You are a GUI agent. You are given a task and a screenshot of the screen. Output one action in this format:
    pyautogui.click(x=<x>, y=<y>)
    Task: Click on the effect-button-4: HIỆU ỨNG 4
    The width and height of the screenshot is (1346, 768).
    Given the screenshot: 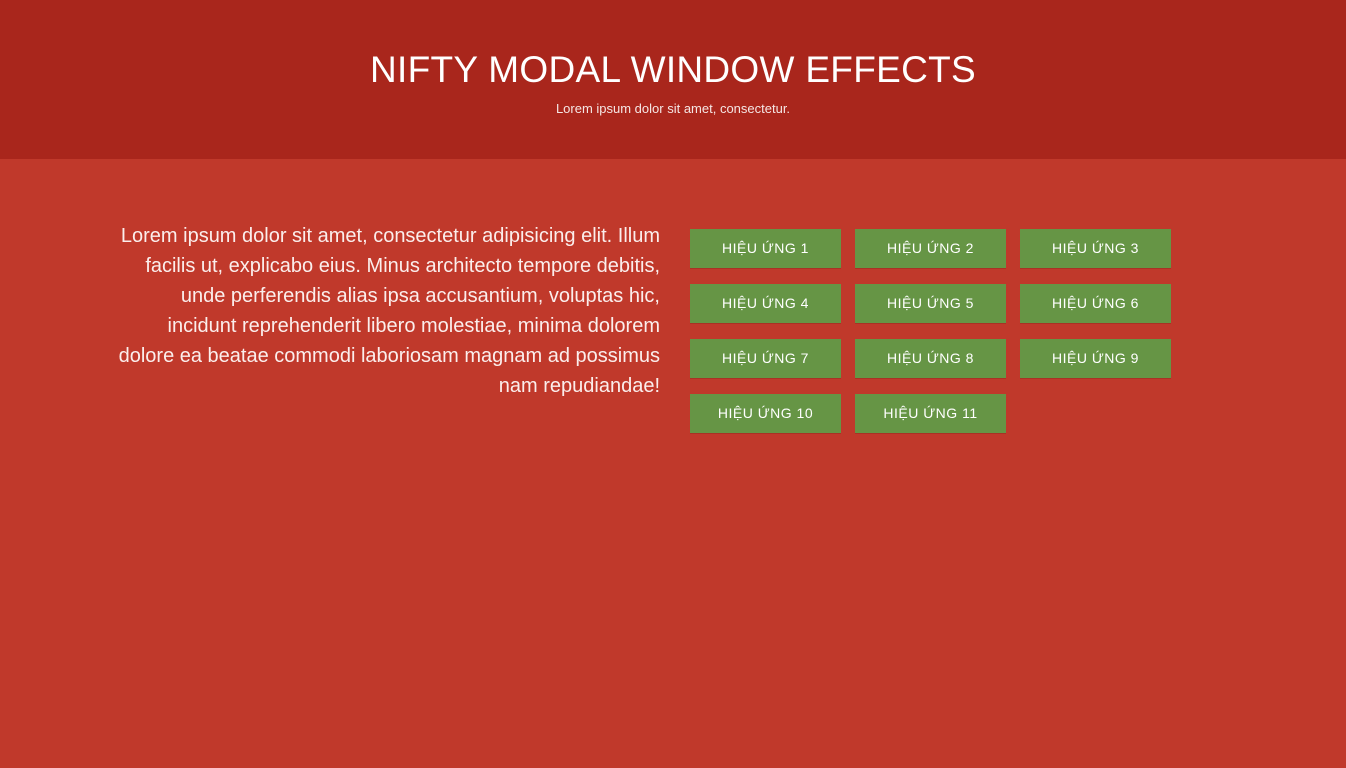 What is the action you would take?
    pyautogui.click(x=765, y=303)
    